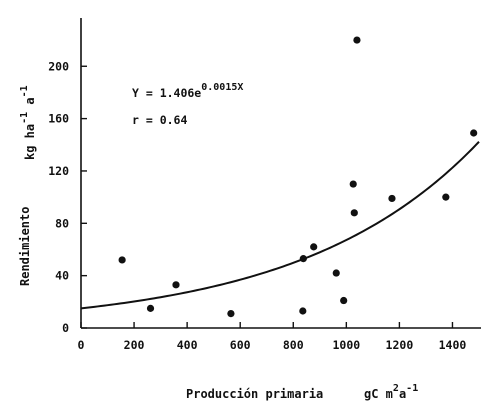  I want to click on x-tick-label: 800, so click(293, 345).